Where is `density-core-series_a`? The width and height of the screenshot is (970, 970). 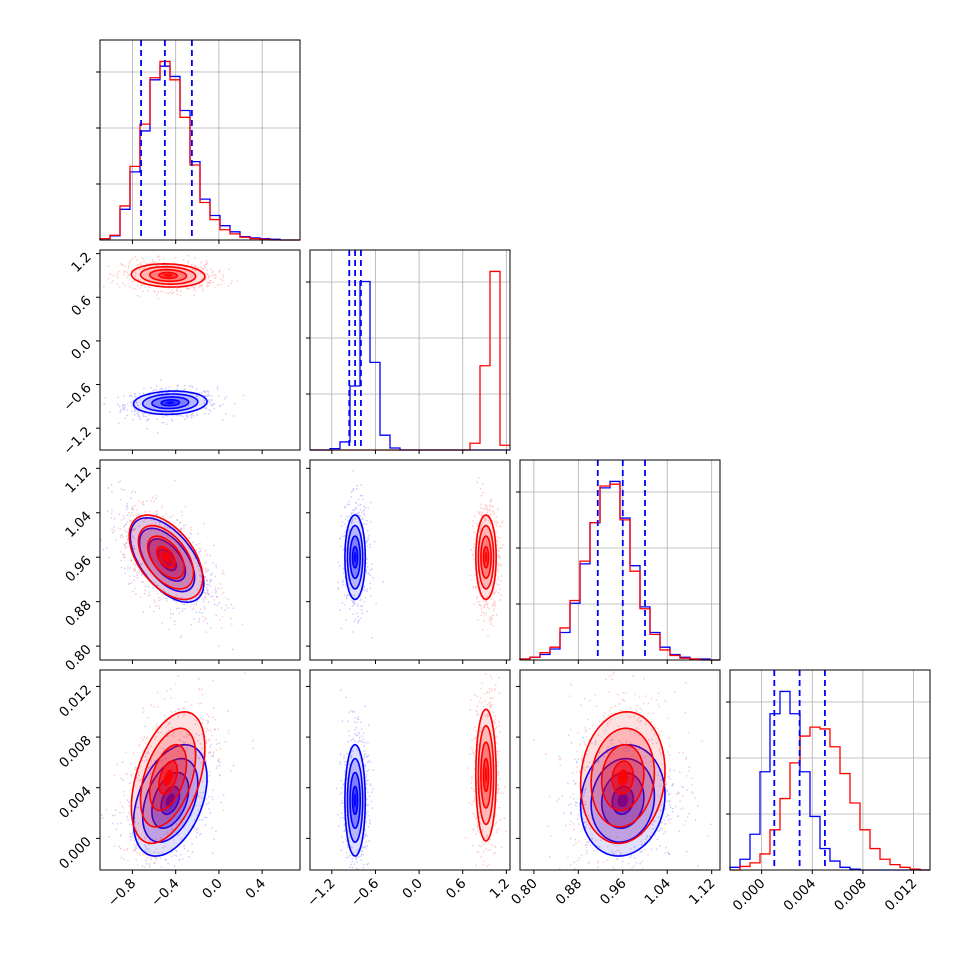 density-core-series_a is located at coordinates (355, 557).